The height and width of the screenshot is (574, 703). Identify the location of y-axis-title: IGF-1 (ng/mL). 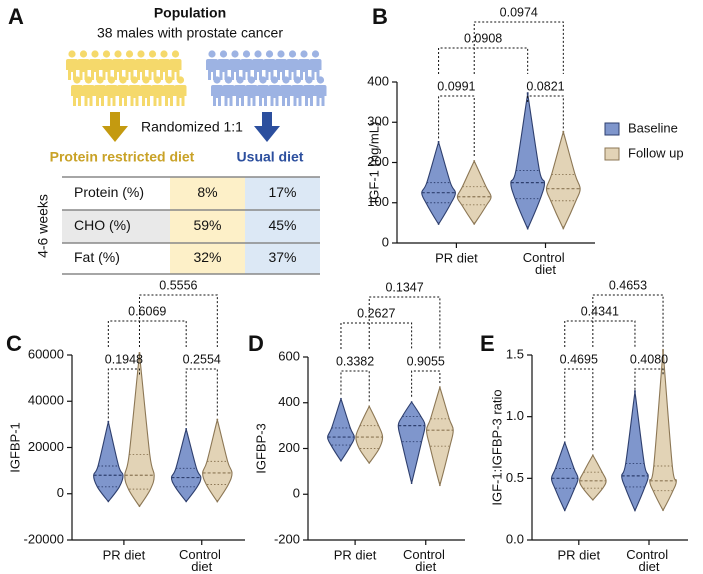
(373, 163).